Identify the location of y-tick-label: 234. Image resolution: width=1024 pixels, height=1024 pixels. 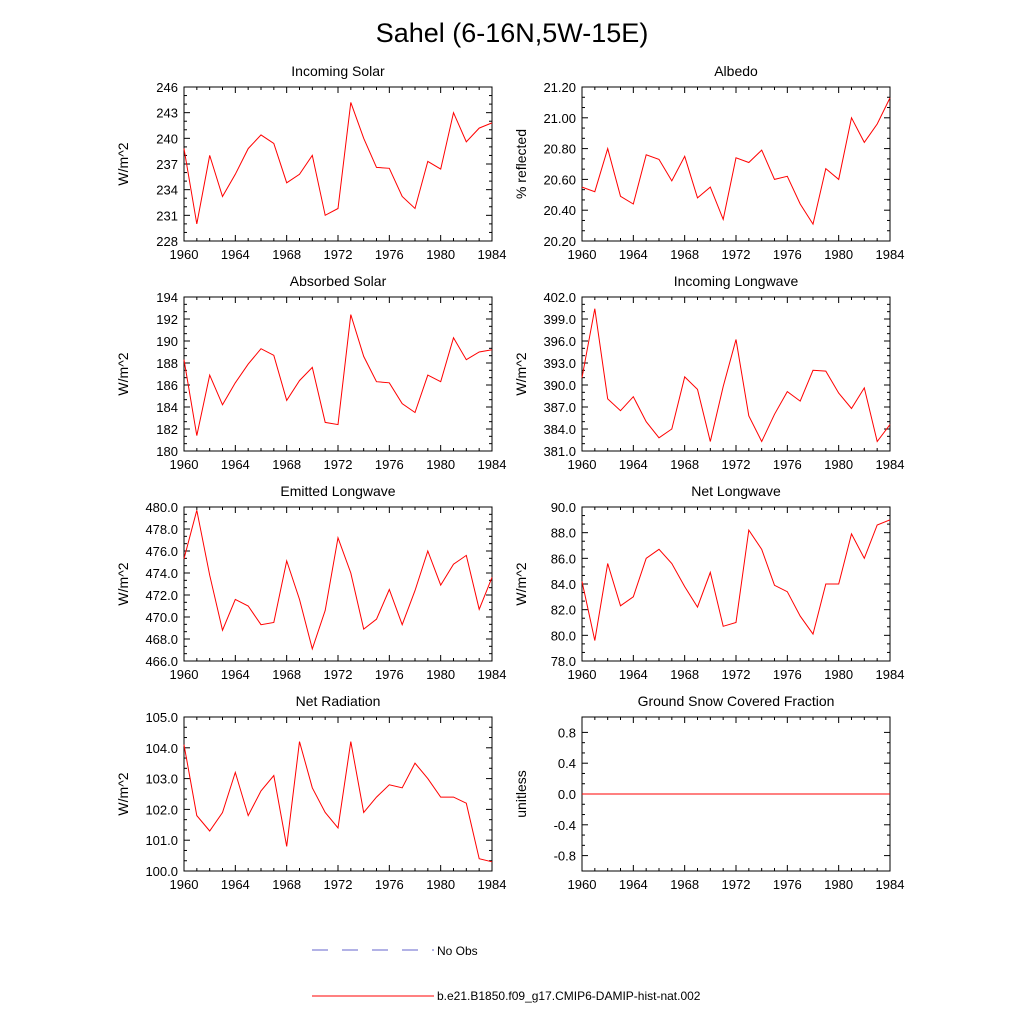
(167, 190).